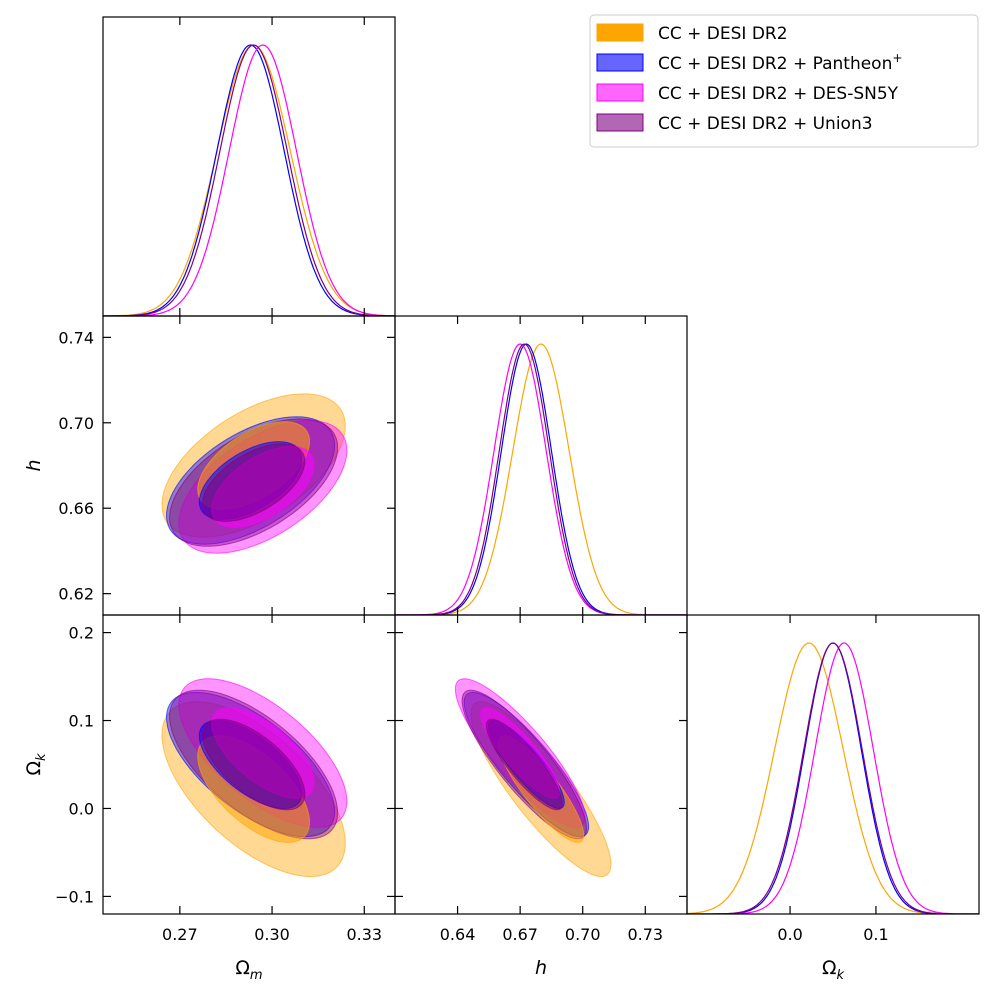 This screenshot has width=996, height=996. I want to click on marginal-Om, so click(249, 180).